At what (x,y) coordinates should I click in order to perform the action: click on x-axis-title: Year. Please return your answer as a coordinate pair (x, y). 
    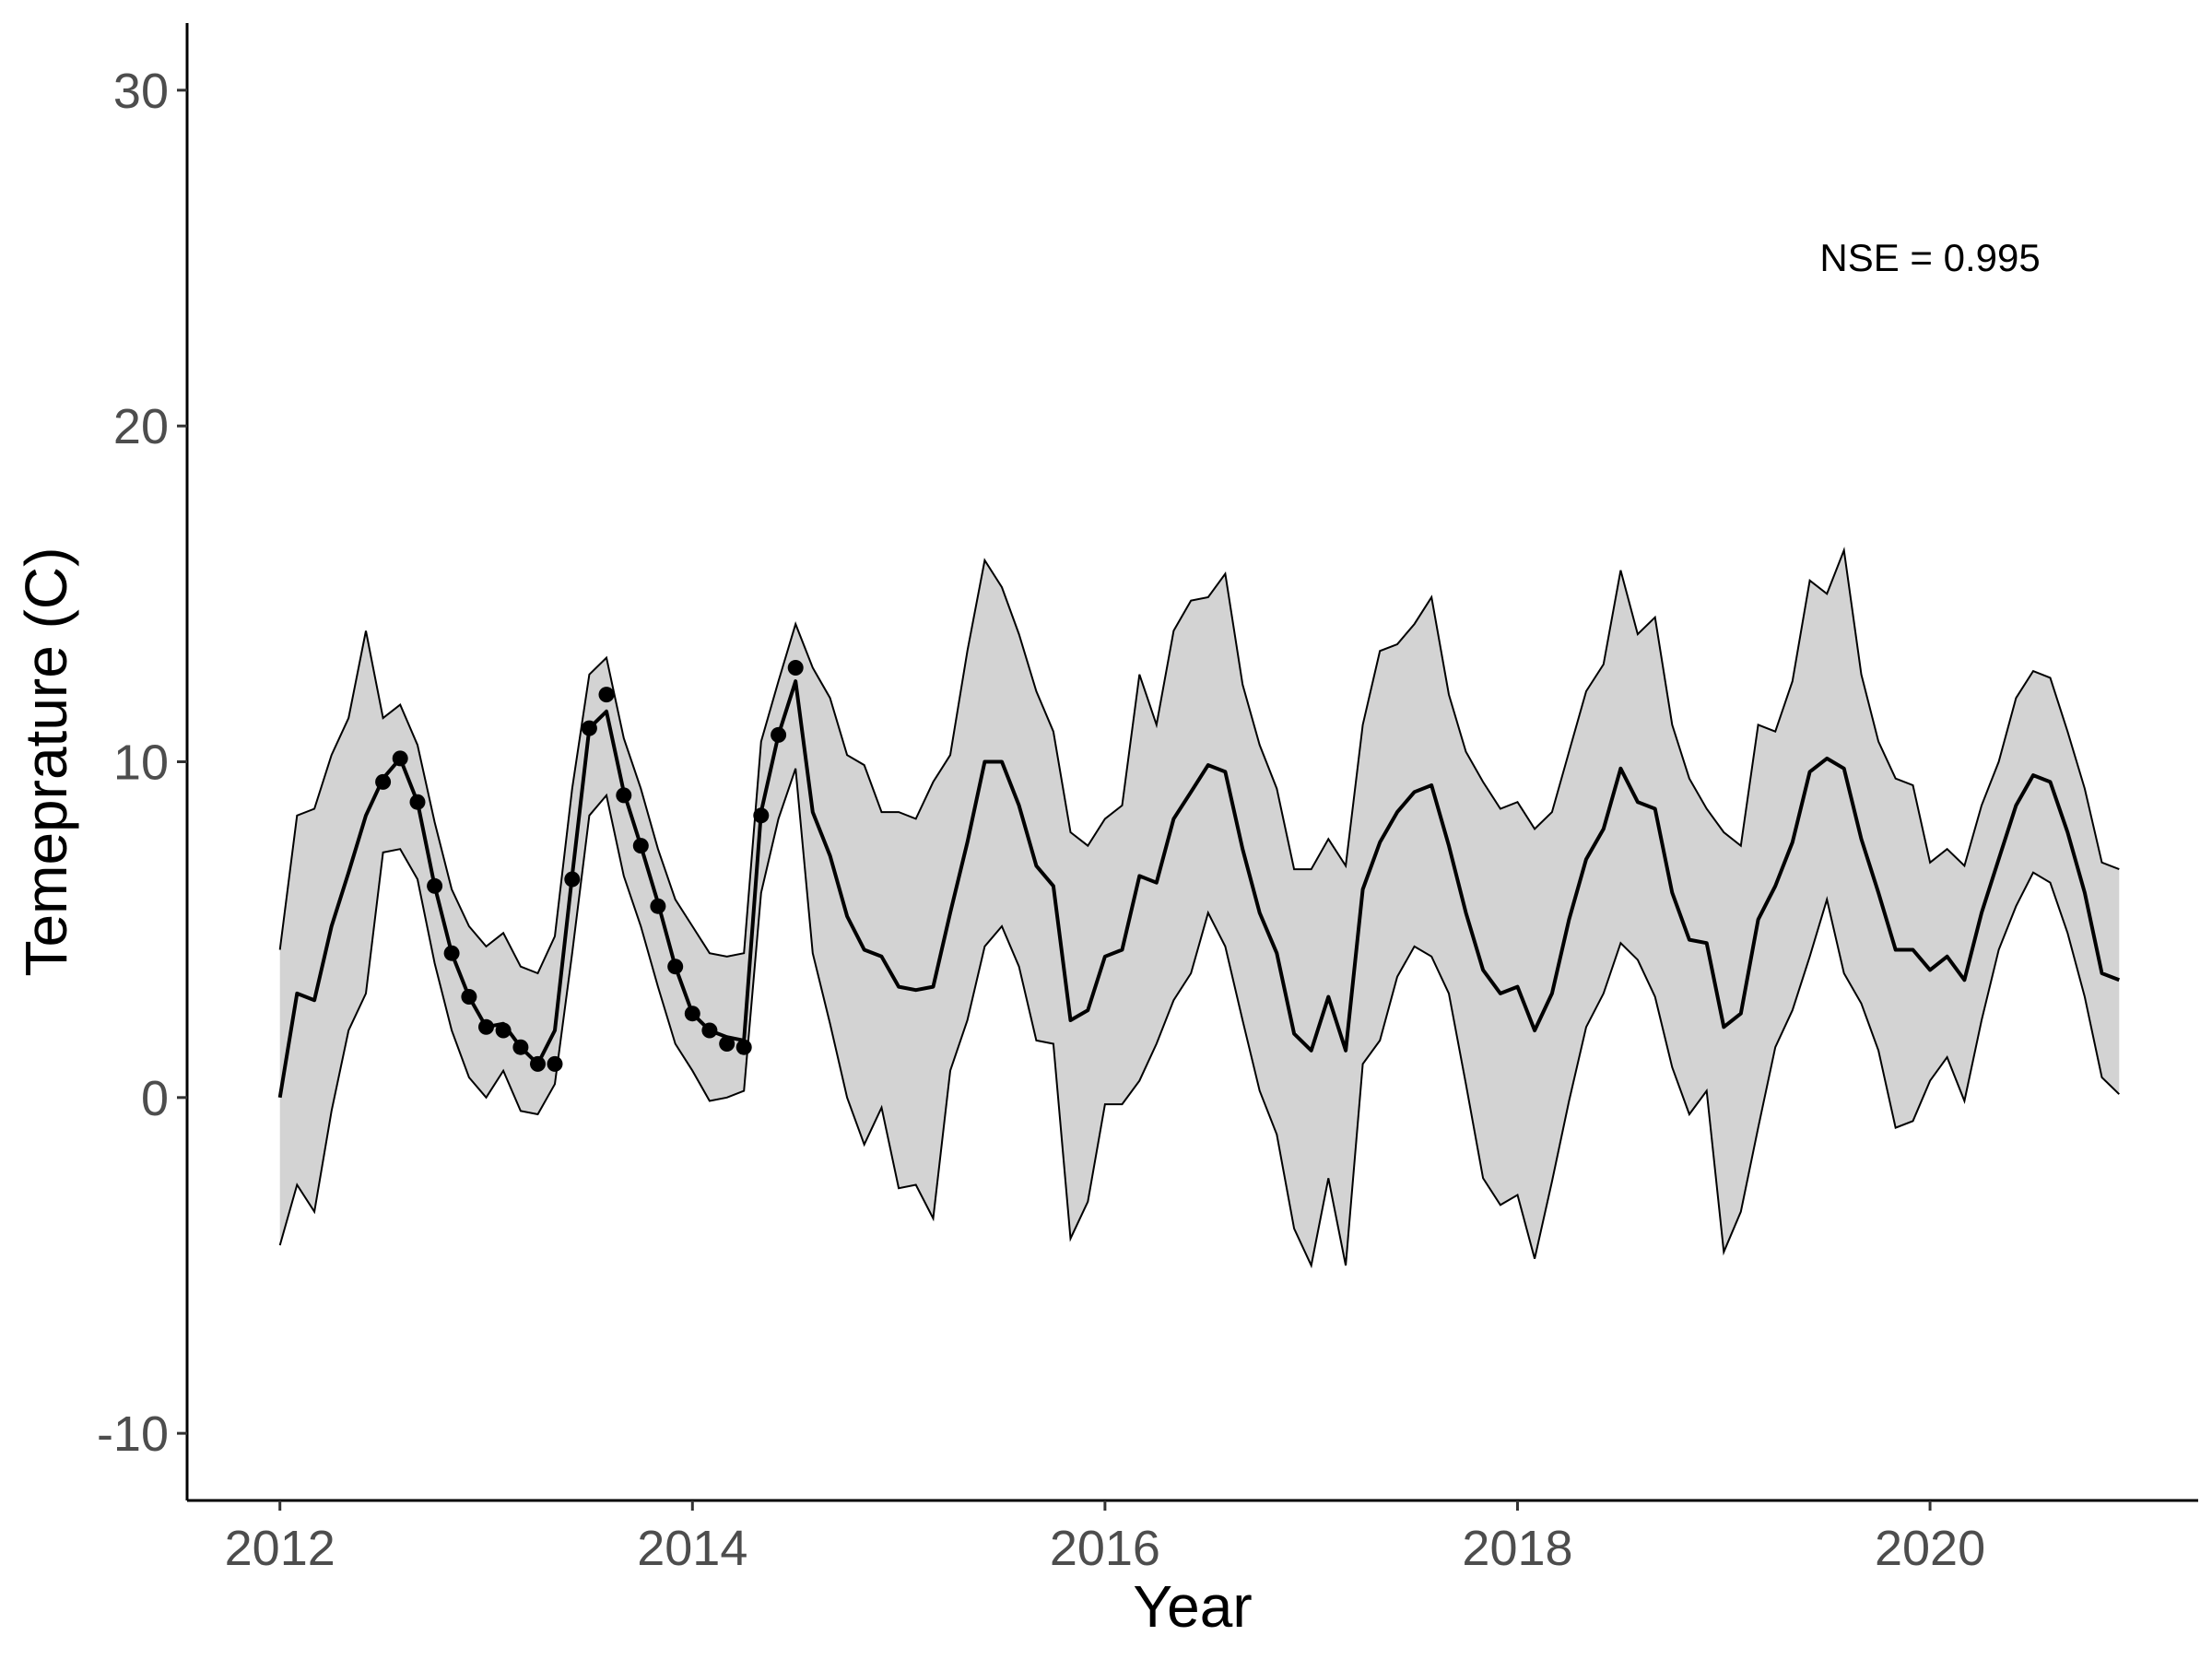
    Looking at the image, I should click on (1192, 1606).